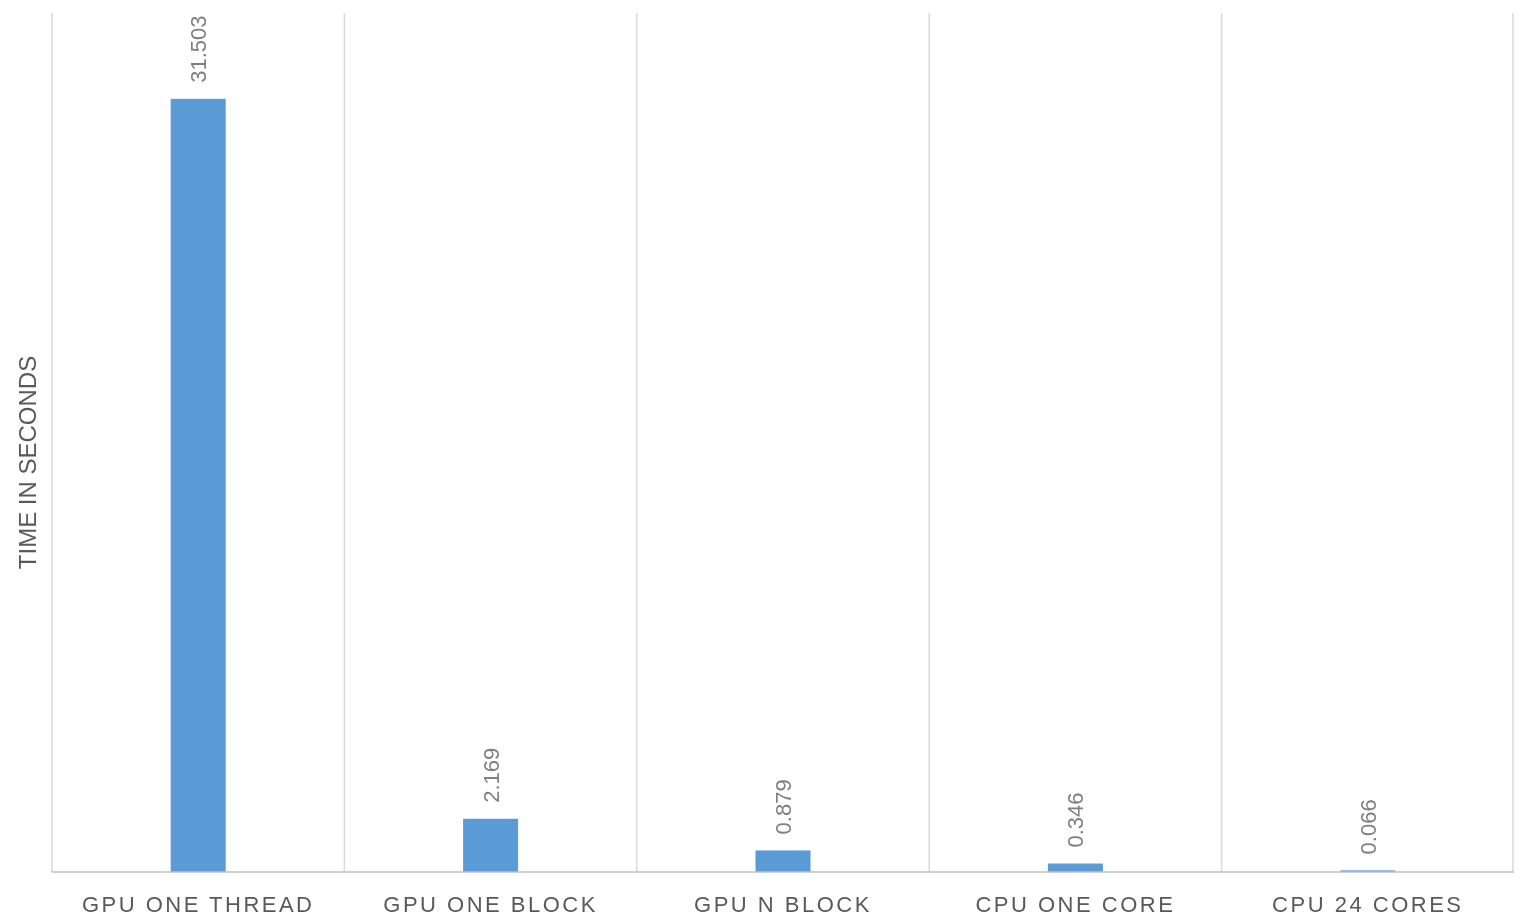  Describe the element at coordinates (27, 462) in the screenshot. I see `y-axis-title: TIME IN SECONDS` at that location.